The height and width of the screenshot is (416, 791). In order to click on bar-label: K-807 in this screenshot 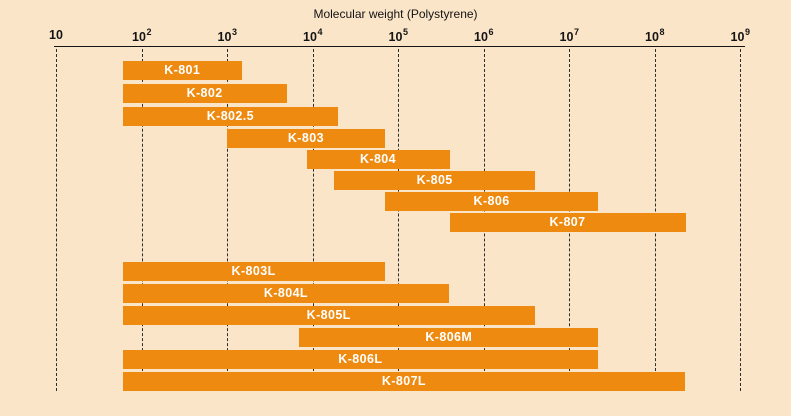, I will do `click(567, 222)`.